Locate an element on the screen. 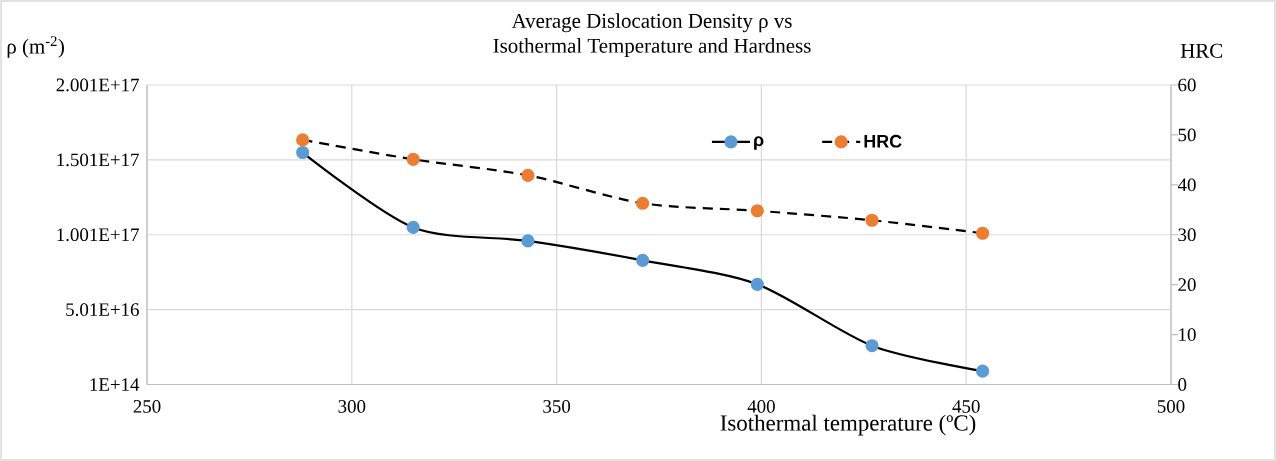 The width and height of the screenshot is (1276, 461). y2-tick-label: 20 is located at coordinates (1187, 285).